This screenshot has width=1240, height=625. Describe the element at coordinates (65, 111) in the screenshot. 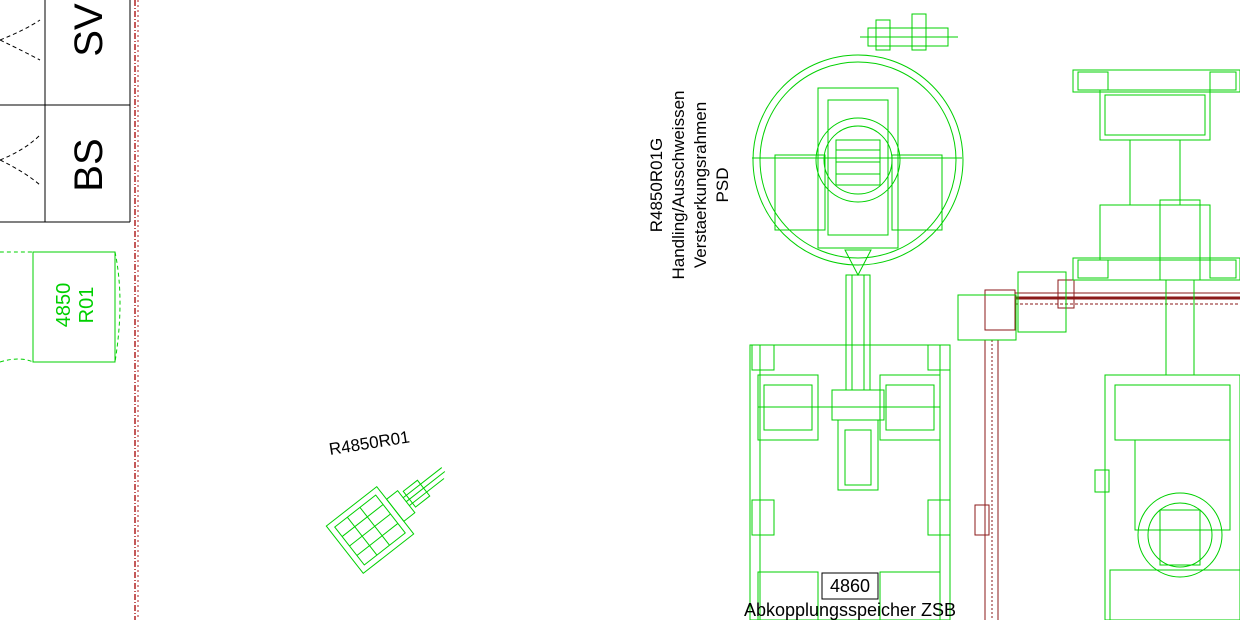

I see `left-panel` at that location.